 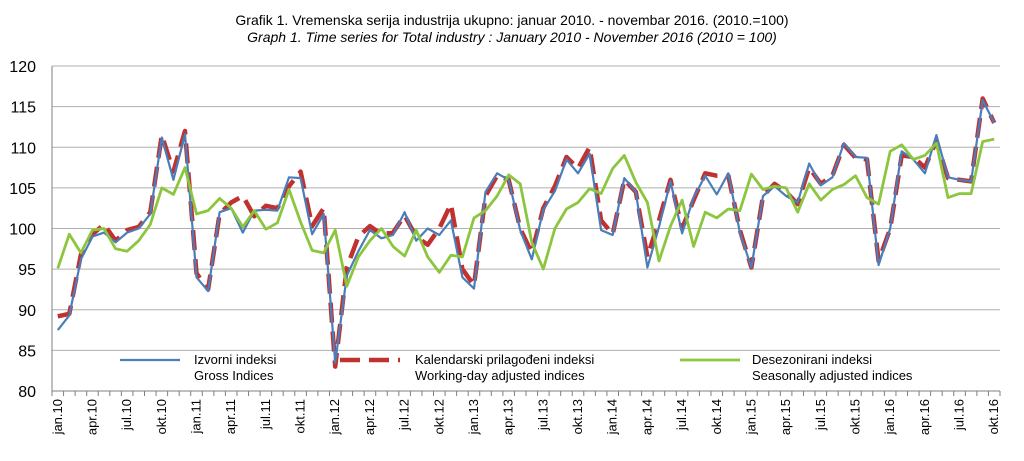 I want to click on x-tick-label: apr.13, so click(x=508, y=417).